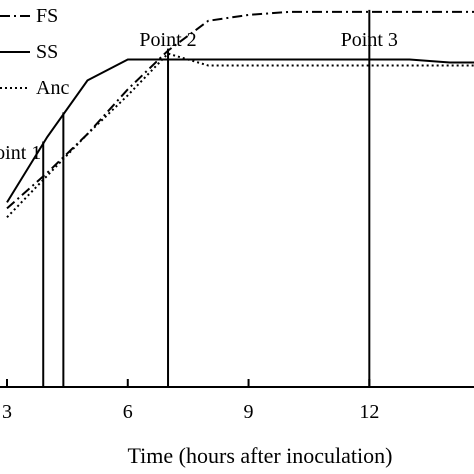  I want to click on x-tick-label-9: 9, so click(249, 412).